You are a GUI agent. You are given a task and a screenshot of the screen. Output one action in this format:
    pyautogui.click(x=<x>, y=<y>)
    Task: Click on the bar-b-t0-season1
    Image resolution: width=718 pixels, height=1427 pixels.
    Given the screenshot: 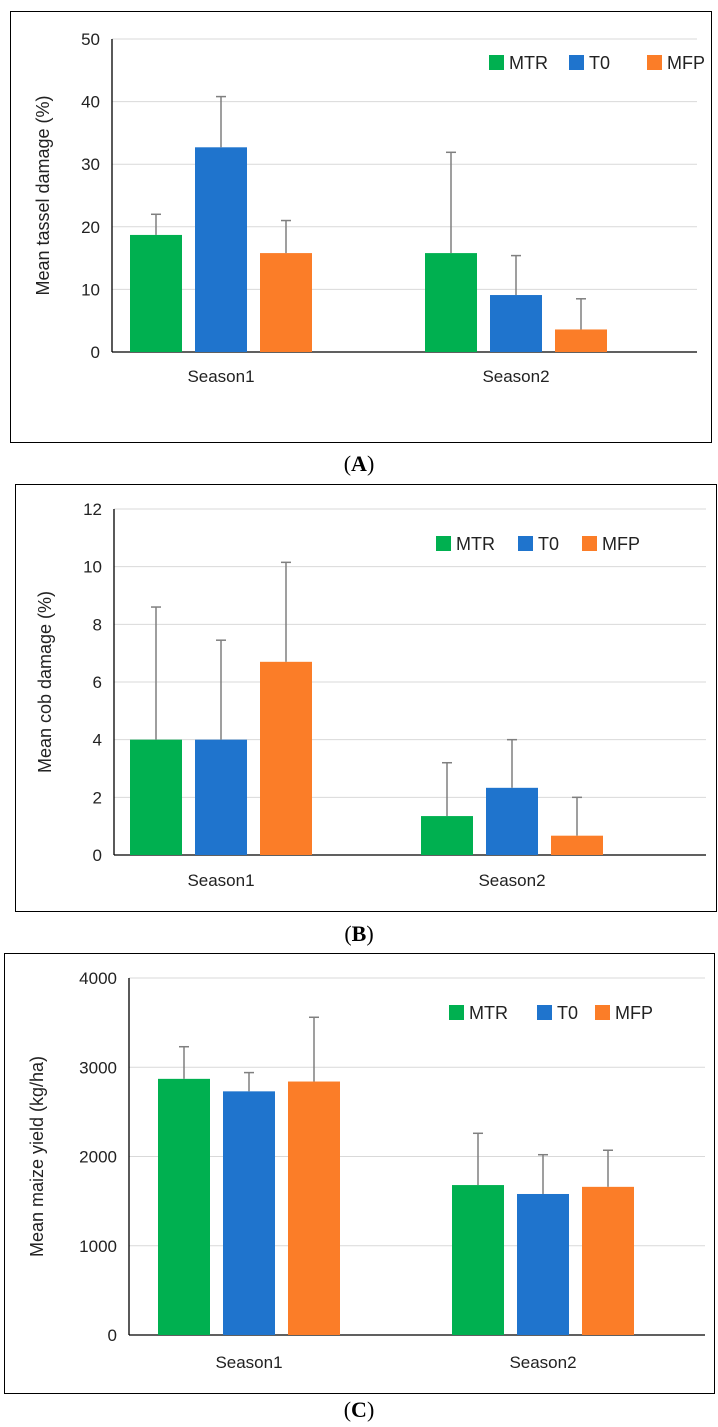 What is the action you would take?
    pyautogui.click(x=221, y=797)
    